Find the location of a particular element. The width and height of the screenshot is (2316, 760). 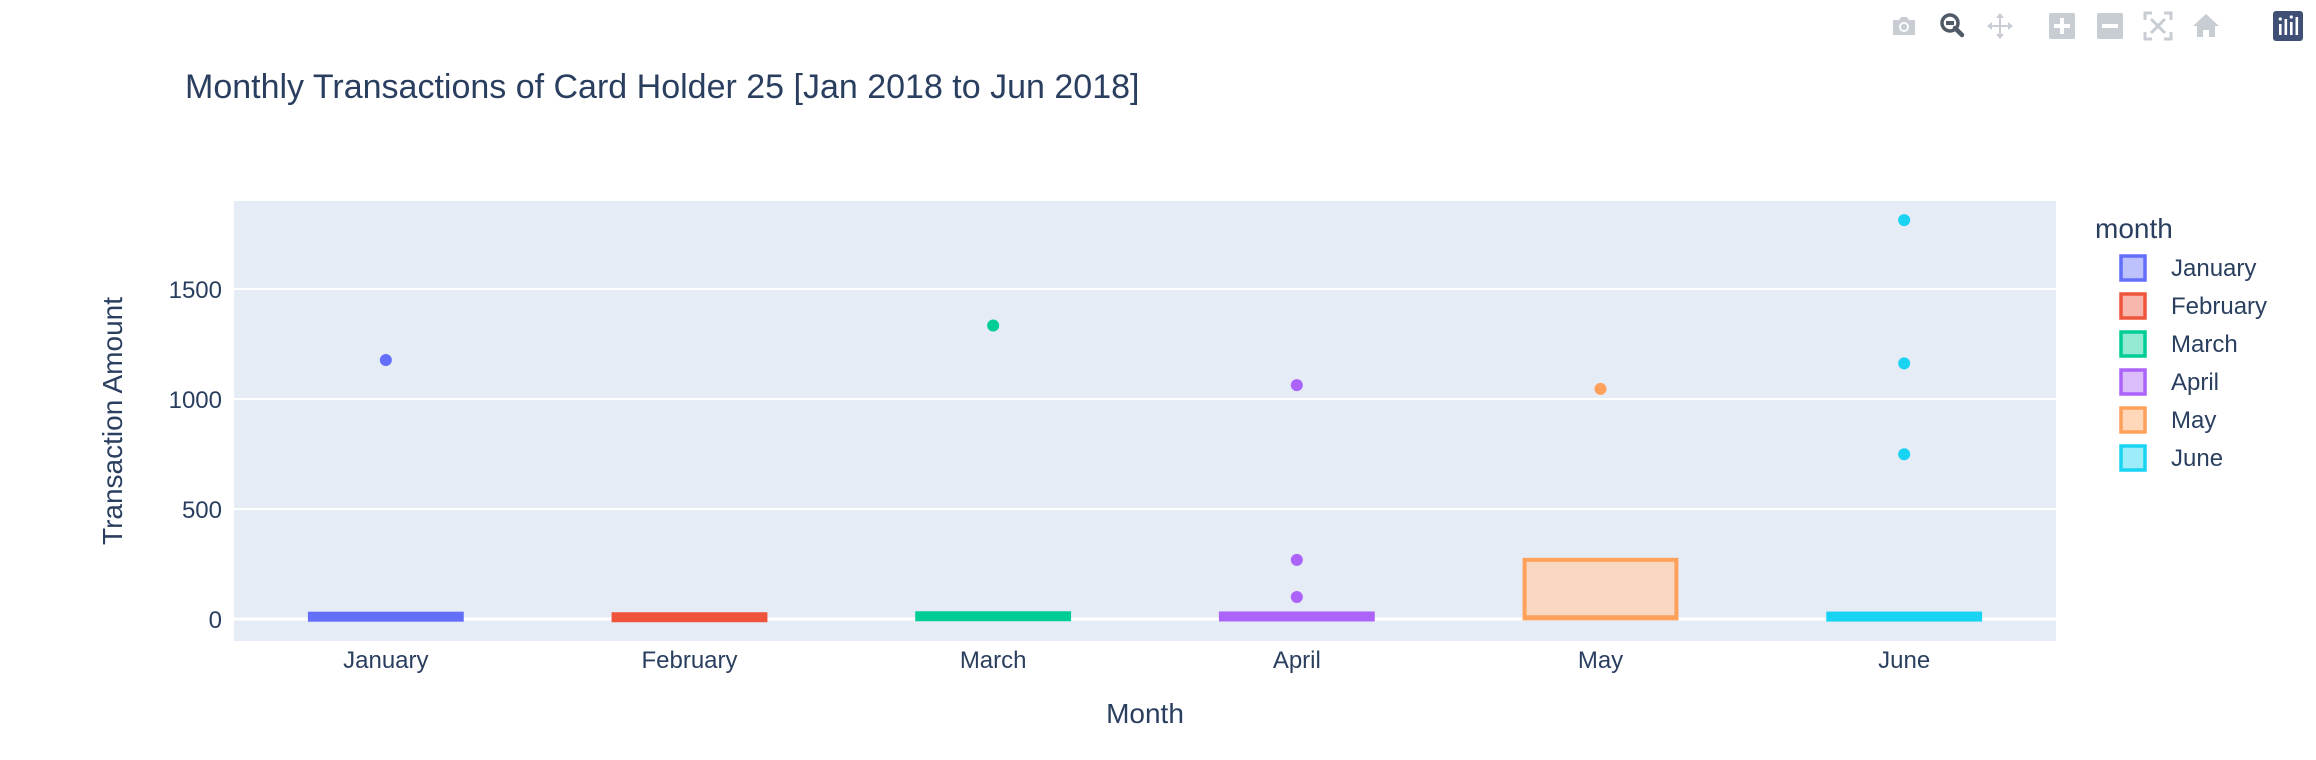

plotly-logo-icon is located at coordinates (2288, 26).